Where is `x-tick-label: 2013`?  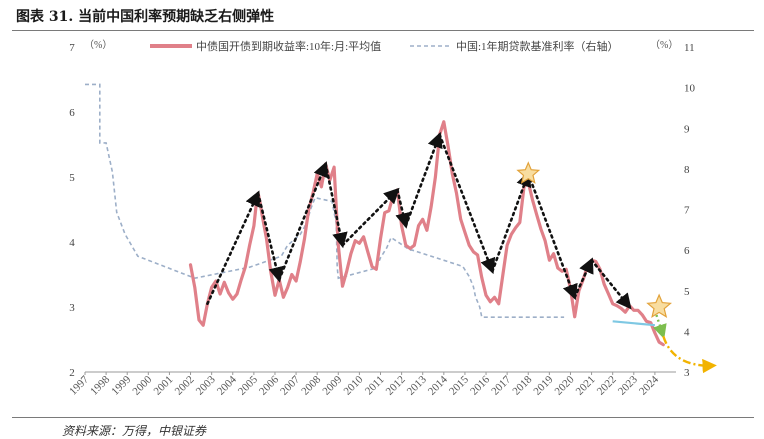 x-tick-label: 2013 is located at coordinates (417, 385).